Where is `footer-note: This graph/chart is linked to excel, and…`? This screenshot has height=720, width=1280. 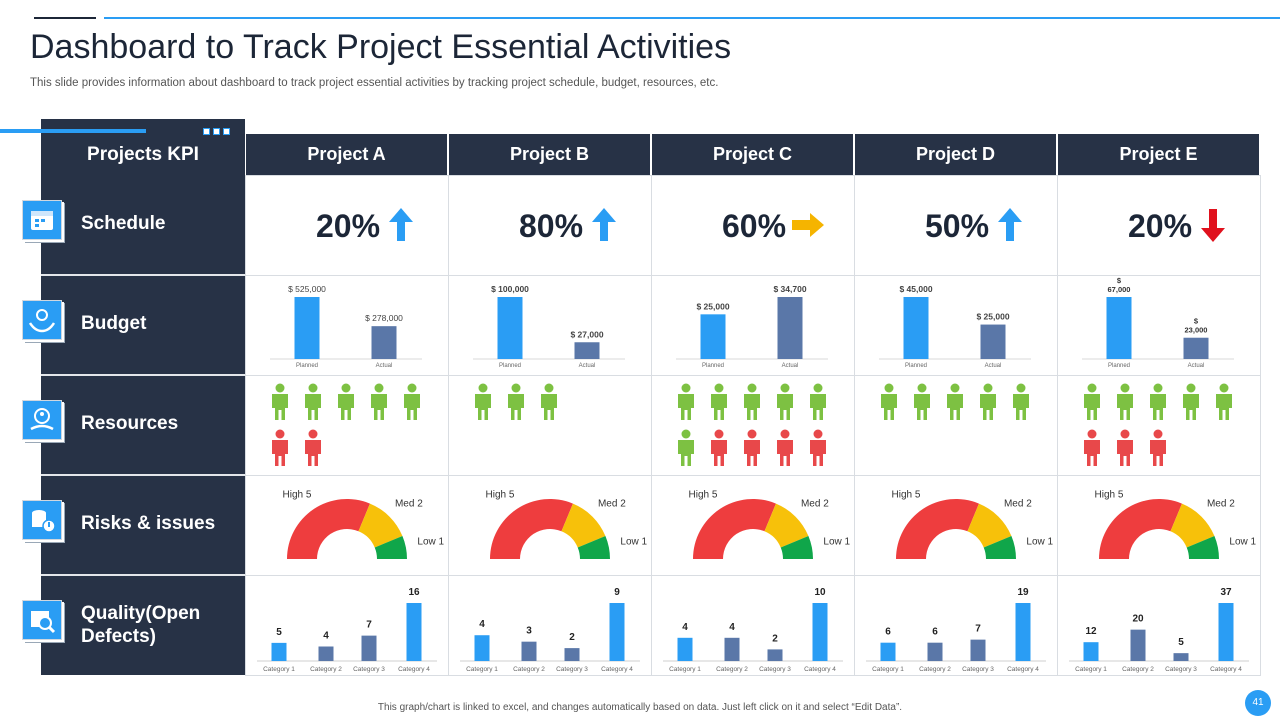 footer-note: This graph/chart is linked to excel, and… is located at coordinates (640, 707).